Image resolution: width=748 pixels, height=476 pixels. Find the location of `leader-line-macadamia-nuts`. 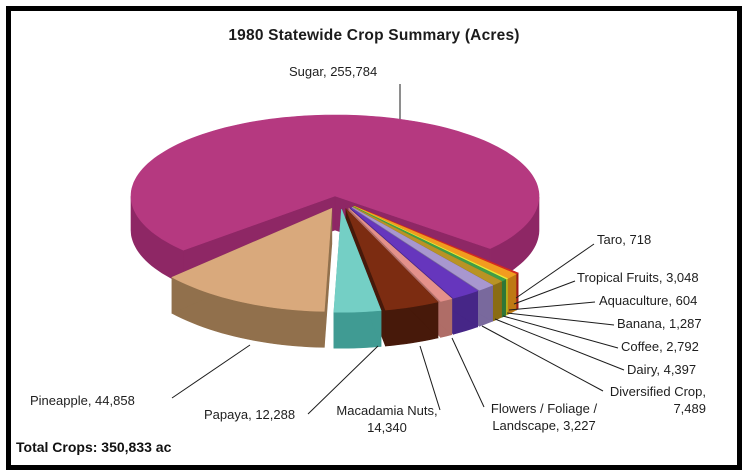

leader-line-macadamia-nuts is located at coordinates (430, 378).